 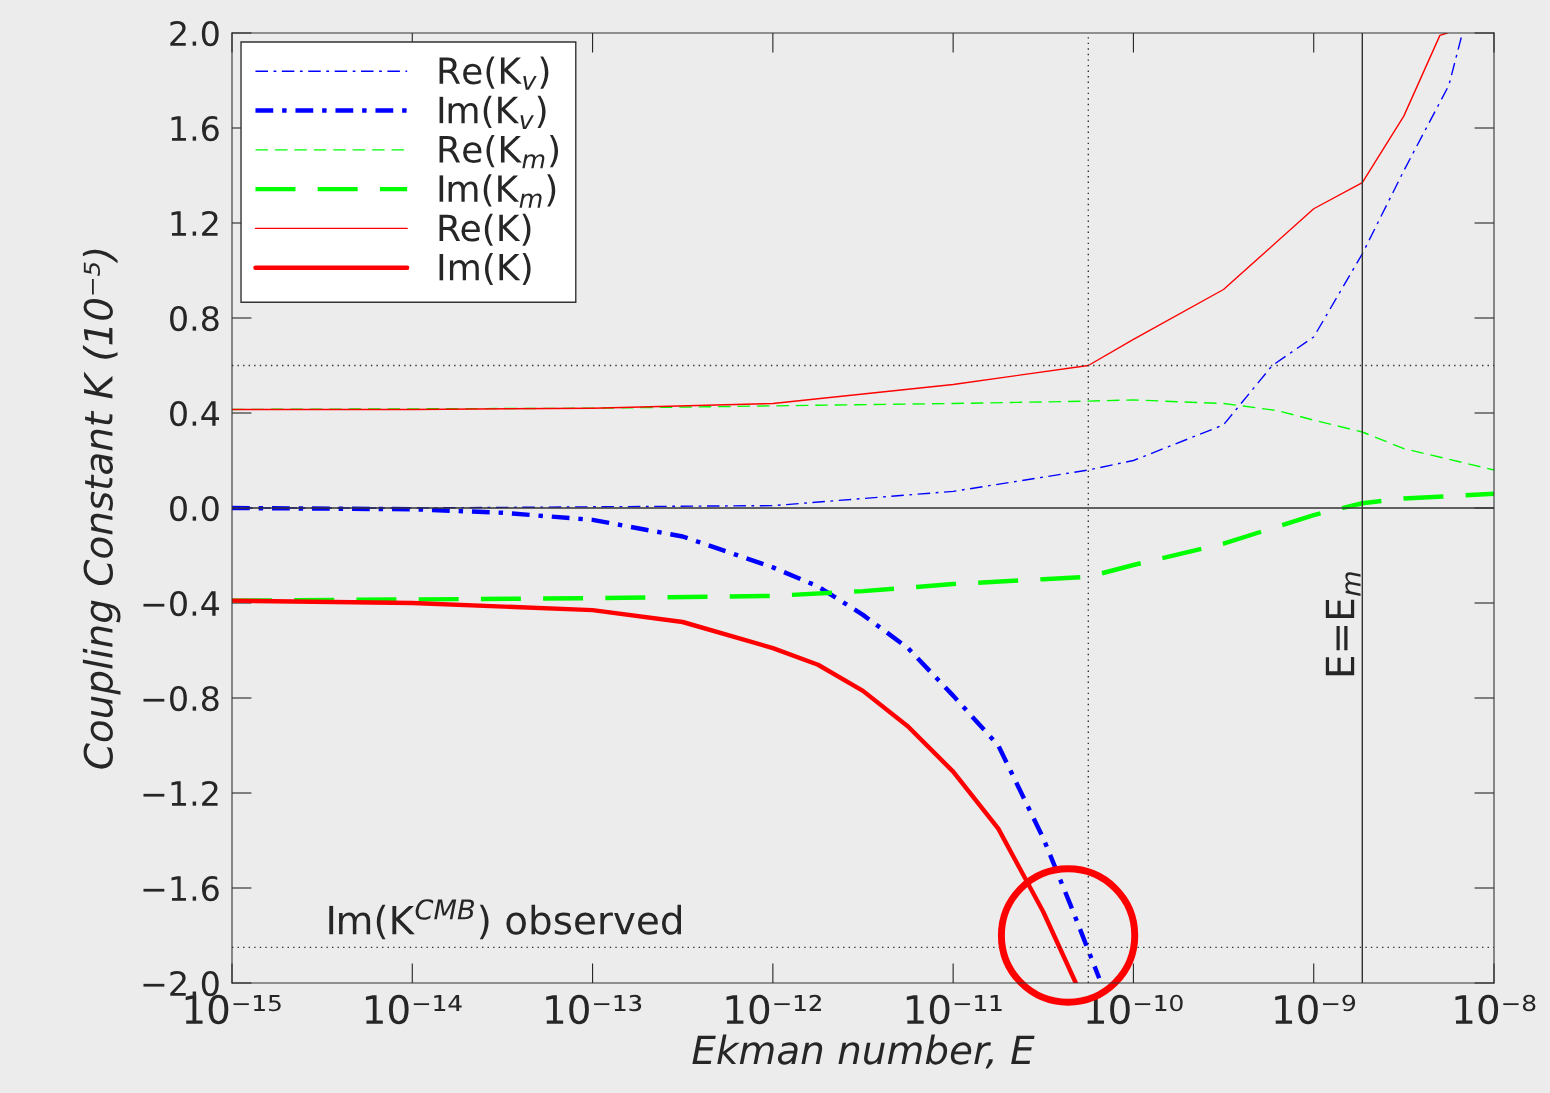 What do you see at coordinates (195, 413) in the screenshot?
I see `y-tick-label: 0.4` at bounding box center [195, 413].